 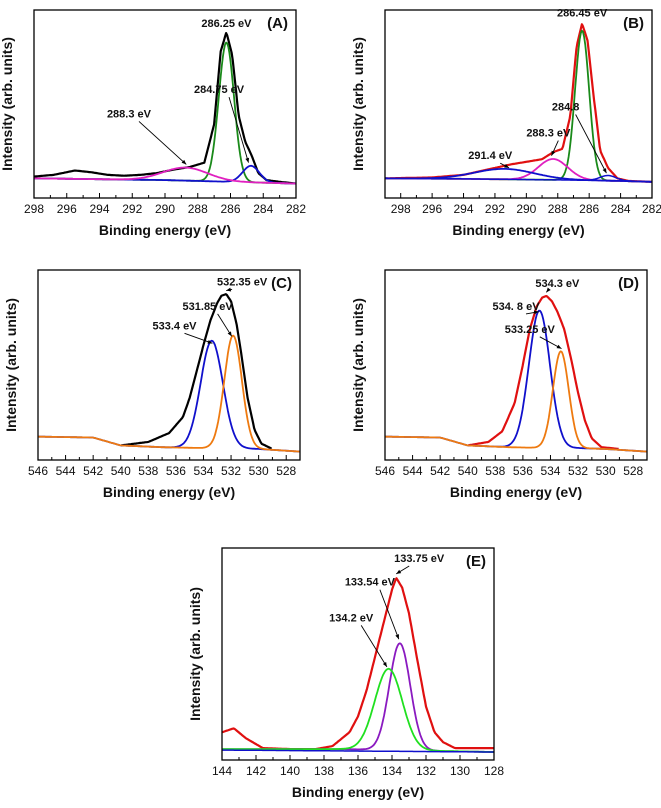 What do you see at coordinates (226, 24) in the screenshot?
I see `peak-annotation: 286.25 eV` at bounding box center [226, 24].